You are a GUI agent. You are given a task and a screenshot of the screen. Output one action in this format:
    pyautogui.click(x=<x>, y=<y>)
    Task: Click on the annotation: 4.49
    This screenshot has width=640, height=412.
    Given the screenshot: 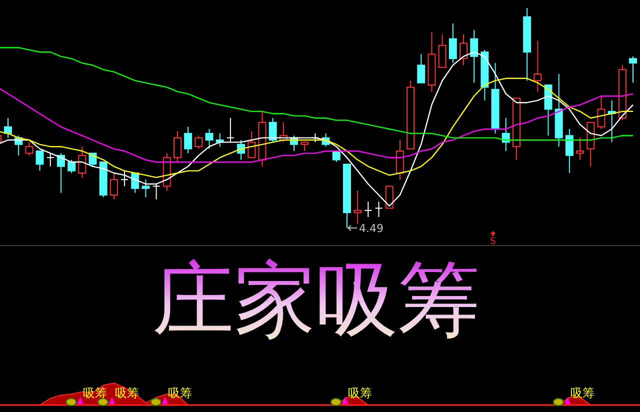 What is the action you would take?
    pyautogui.click(x=371, y=228)
    